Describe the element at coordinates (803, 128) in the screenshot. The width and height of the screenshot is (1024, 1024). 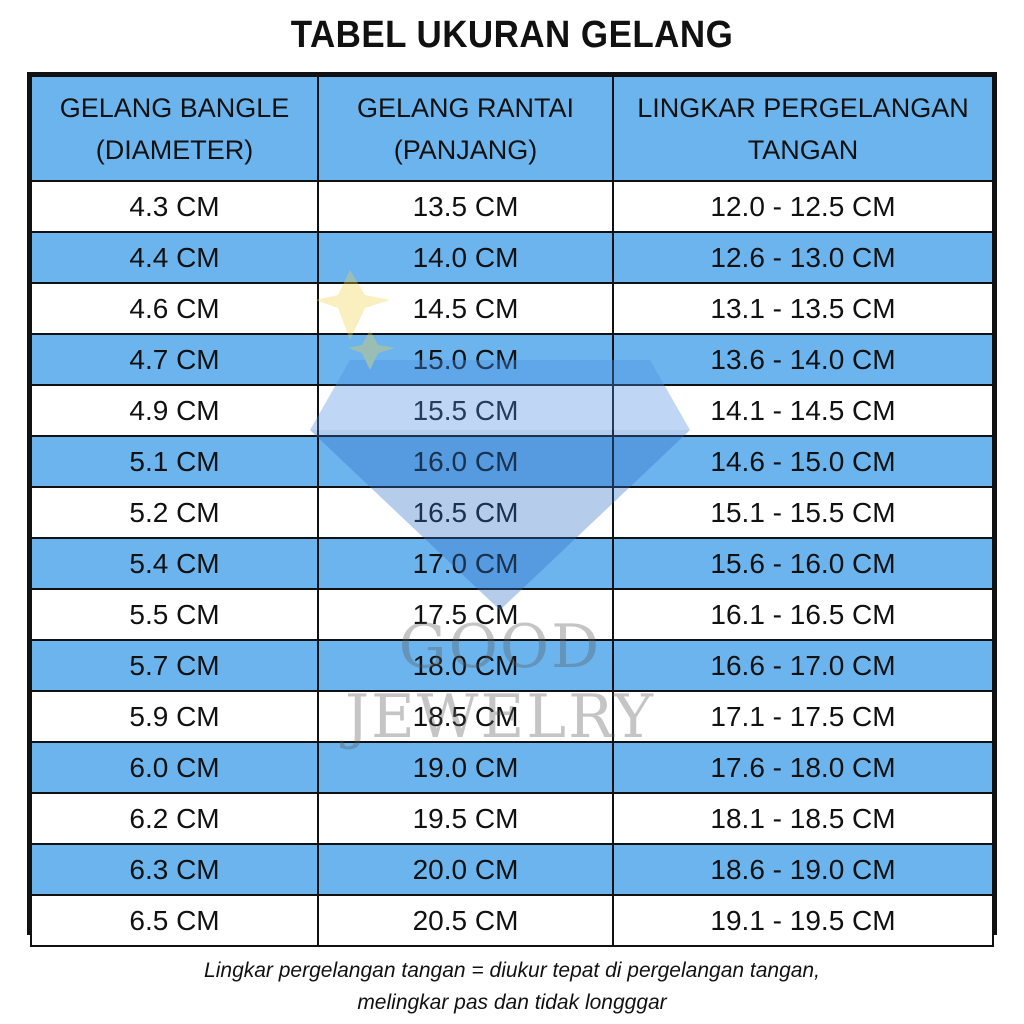
I see `column-header-wrist: LINGKAR PERGELANGAN TANGAN` at that location.